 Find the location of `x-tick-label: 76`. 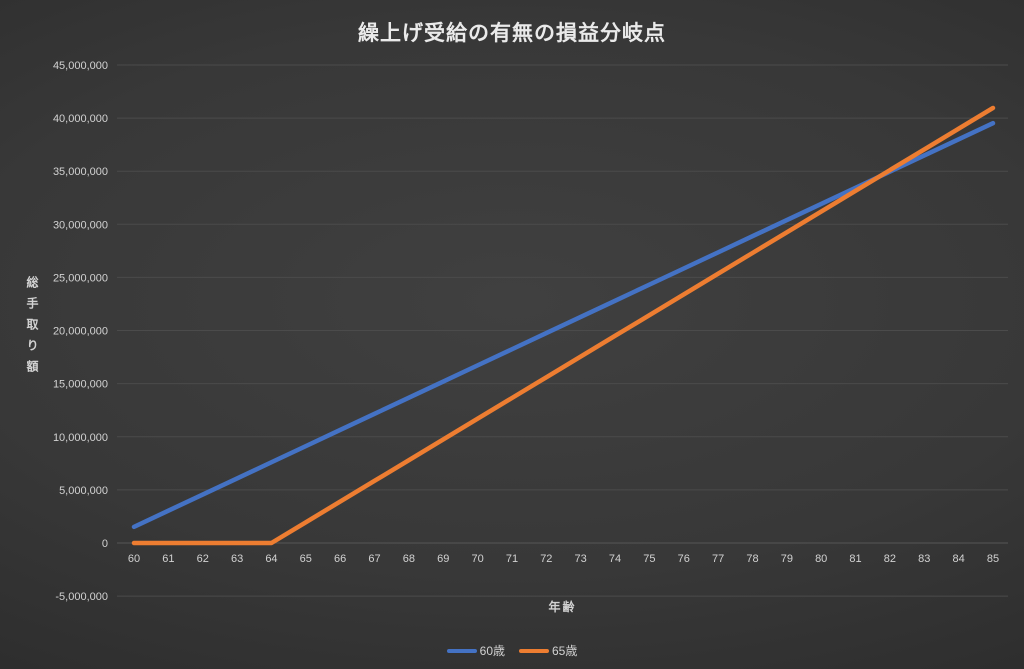

x-tick-label: 76 is located at coordinates (684, 559).